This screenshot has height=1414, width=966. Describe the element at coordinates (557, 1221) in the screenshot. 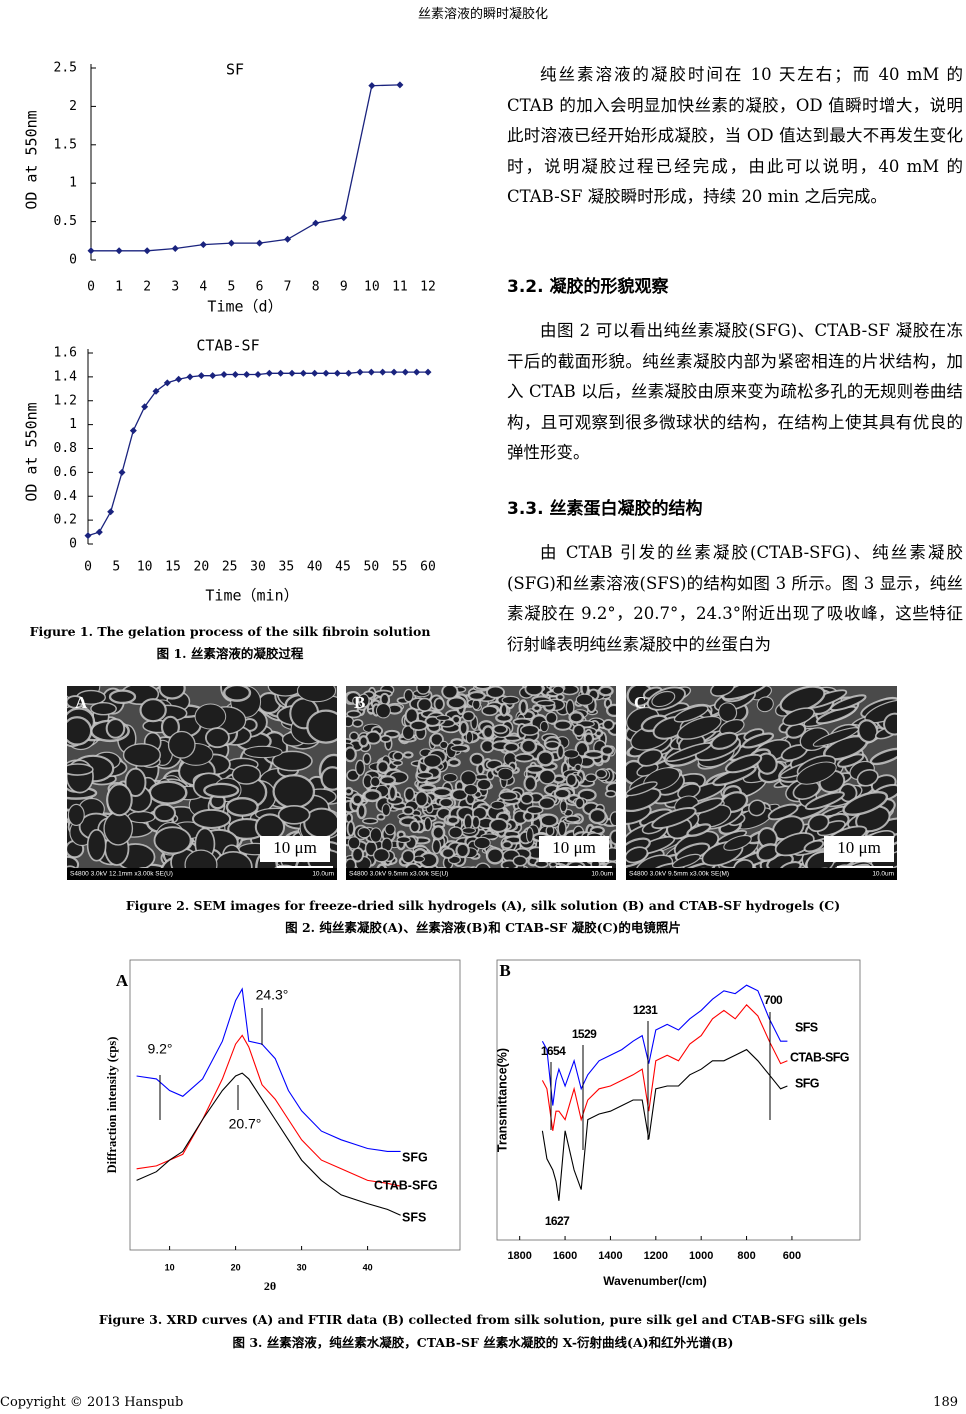

I see `annotation: 1627` at that location.